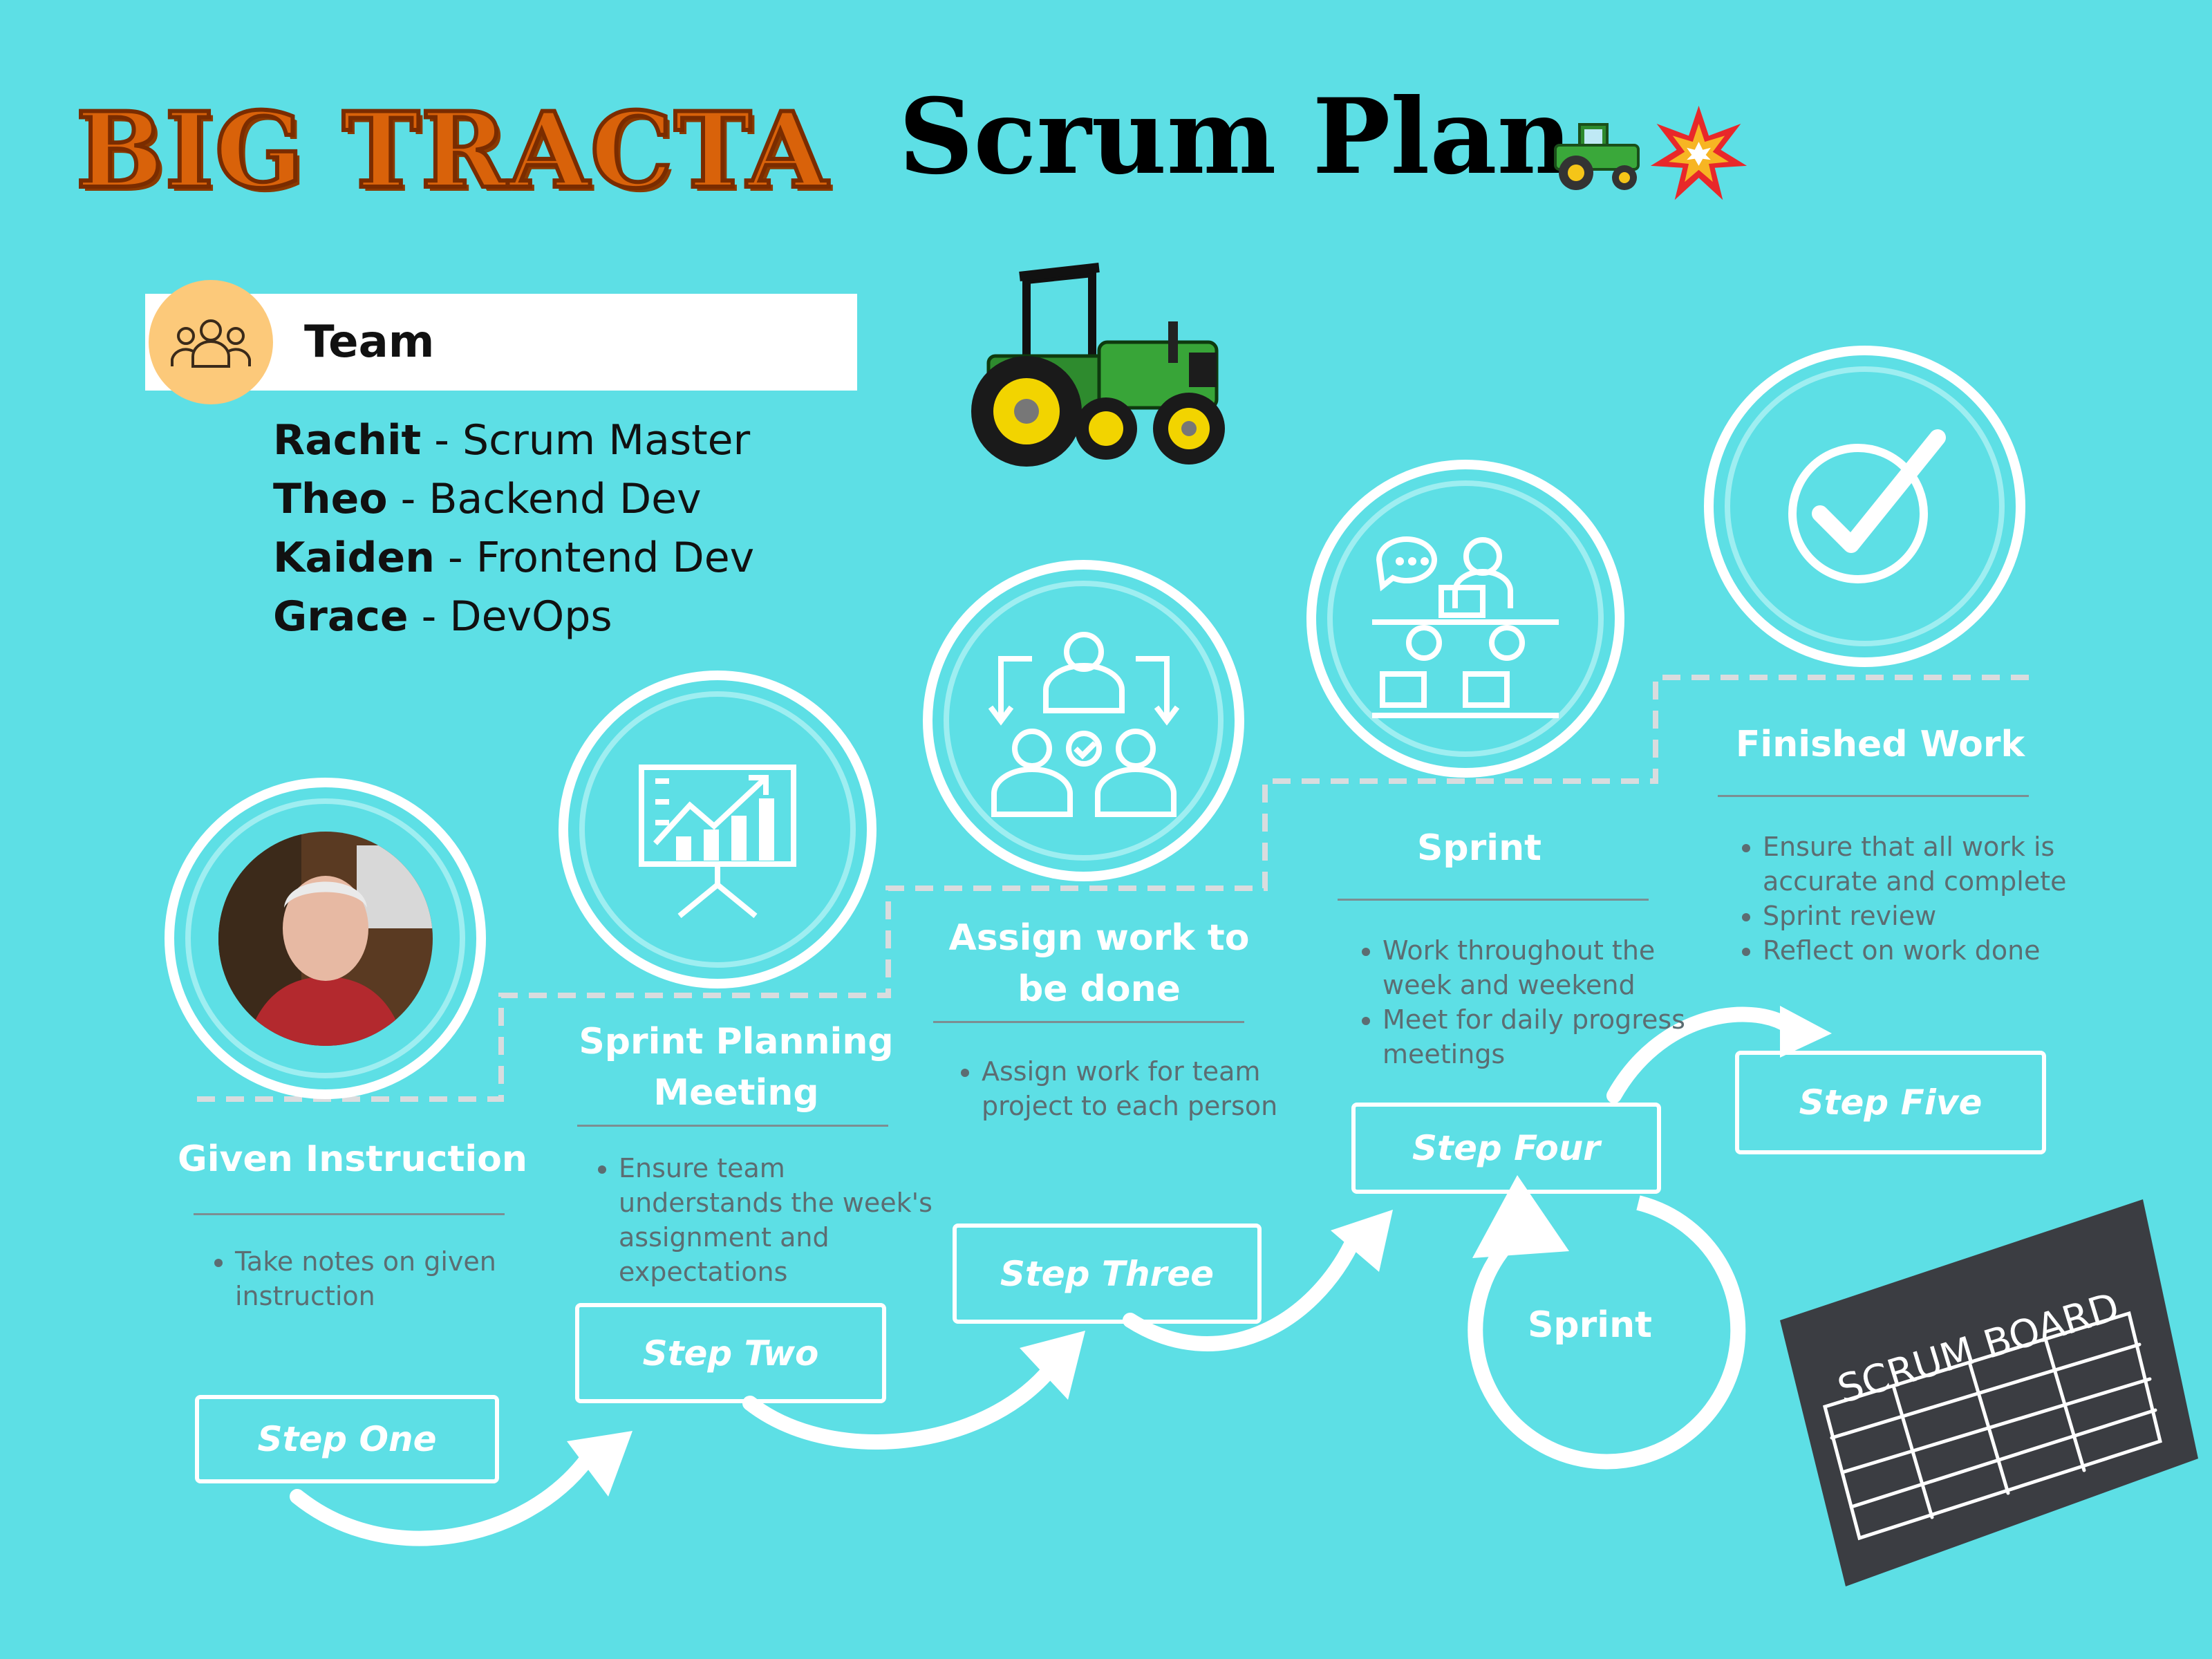  I want to click on step2-circle, so click(718, 829).